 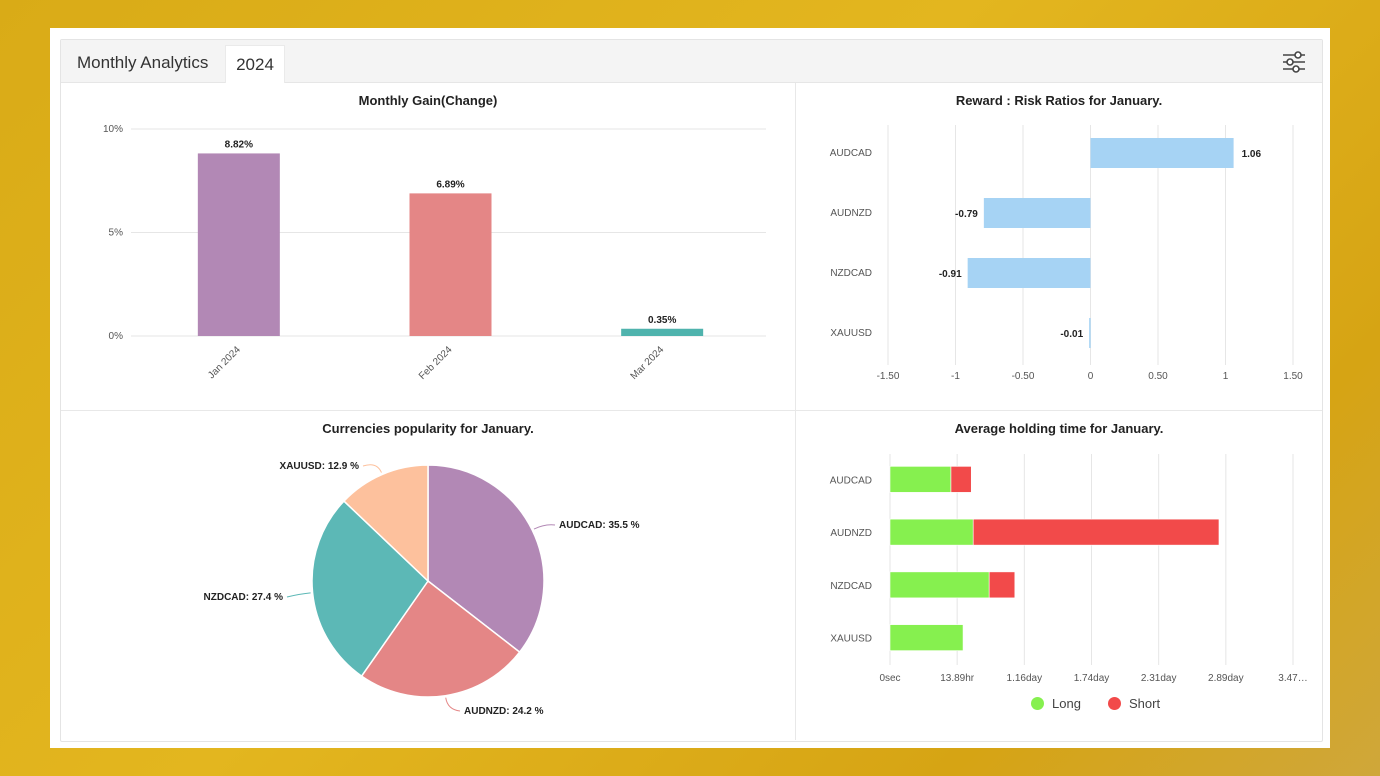 What do you see at coordinates (1114, 703) in the screenshot?
I see `legend-short-marker` at bounding box center [1114, 703].